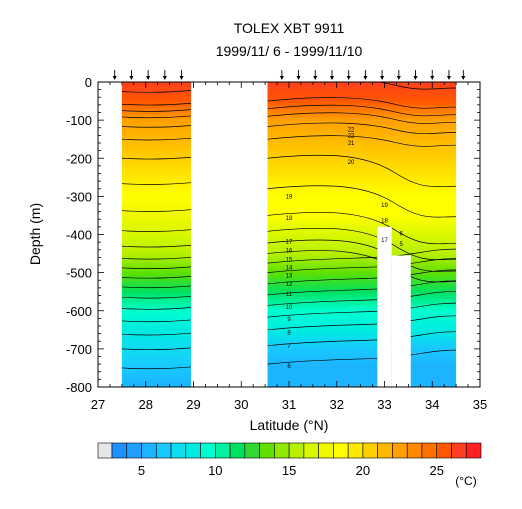 This screenshot has height=509, width=522. What do you see at coordinates (289, 295) in the screenshot?
I see `isotherm-label: 11` at bounding box center [289, 295].